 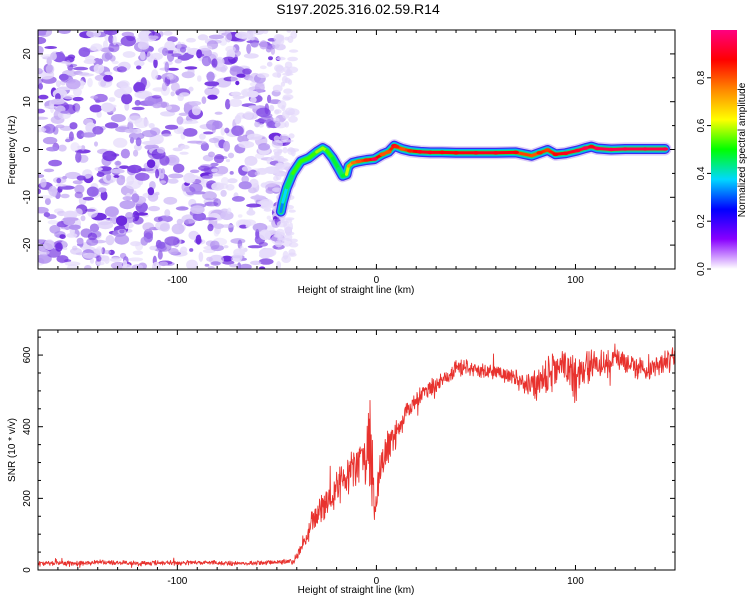 I want to click on spectrogram-ylabel: Frequency (Hz), so click(x=12, y=150).